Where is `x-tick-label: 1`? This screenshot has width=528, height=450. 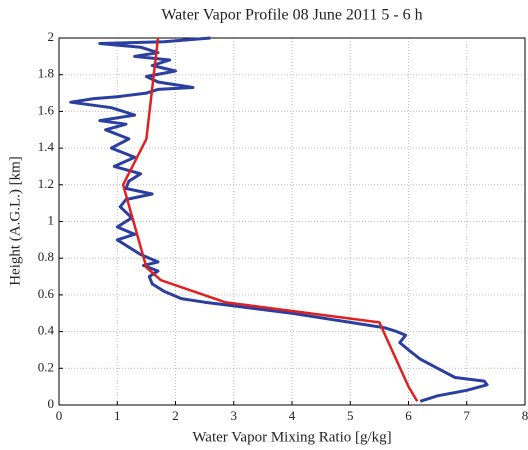 x-tick-label: 1 is located at coordinates (117, 415).